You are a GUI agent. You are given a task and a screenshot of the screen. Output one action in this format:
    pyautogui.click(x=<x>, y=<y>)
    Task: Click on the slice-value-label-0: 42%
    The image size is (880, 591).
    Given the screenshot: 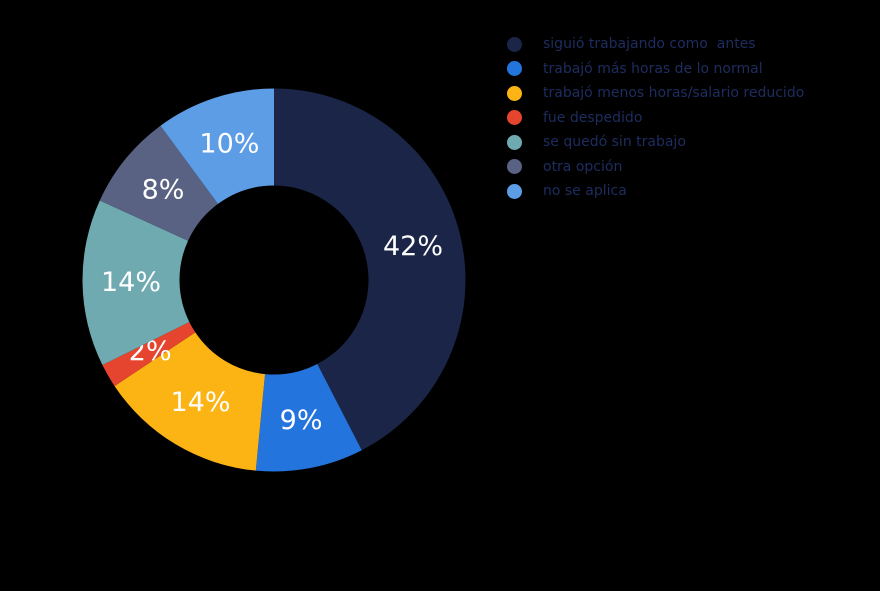 What is the action you would take?
    pyautogui.click(x=413, y=246)
    